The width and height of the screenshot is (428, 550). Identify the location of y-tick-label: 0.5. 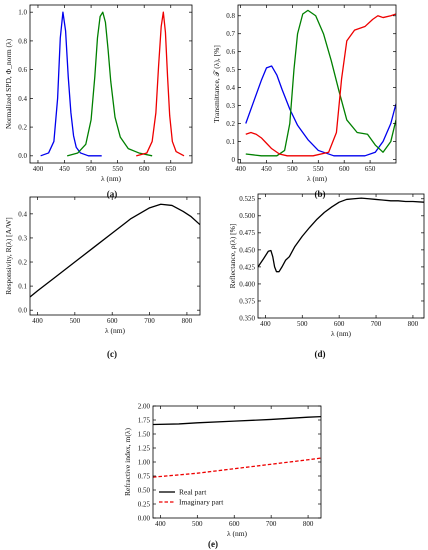
(230, 70).